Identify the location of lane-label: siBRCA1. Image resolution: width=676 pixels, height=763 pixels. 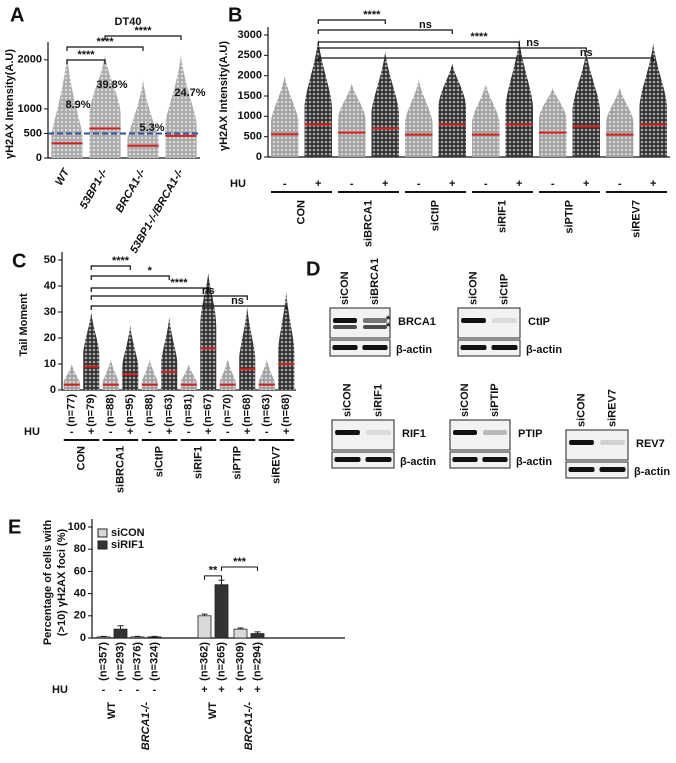
(375, 281).